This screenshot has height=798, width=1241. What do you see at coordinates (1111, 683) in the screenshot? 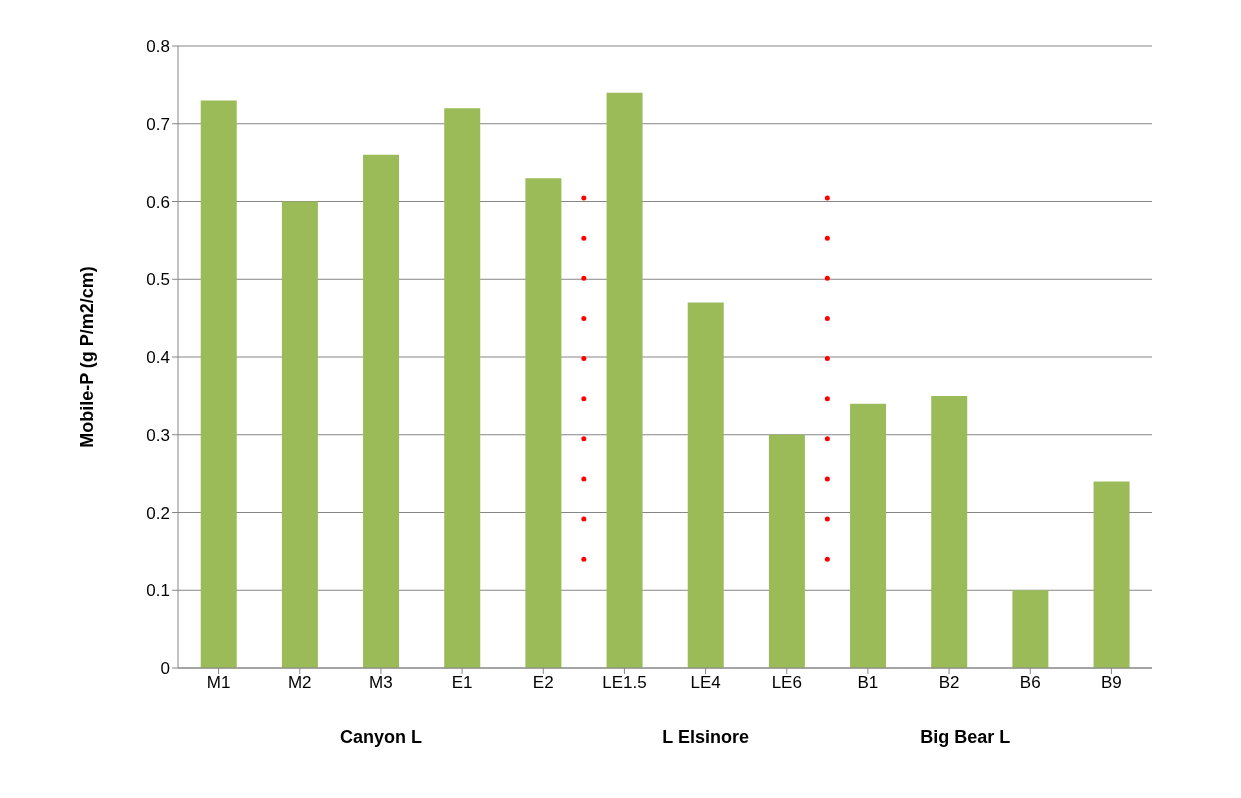
I see `x-tick-label: B9` at bounding box center [1111, 683].